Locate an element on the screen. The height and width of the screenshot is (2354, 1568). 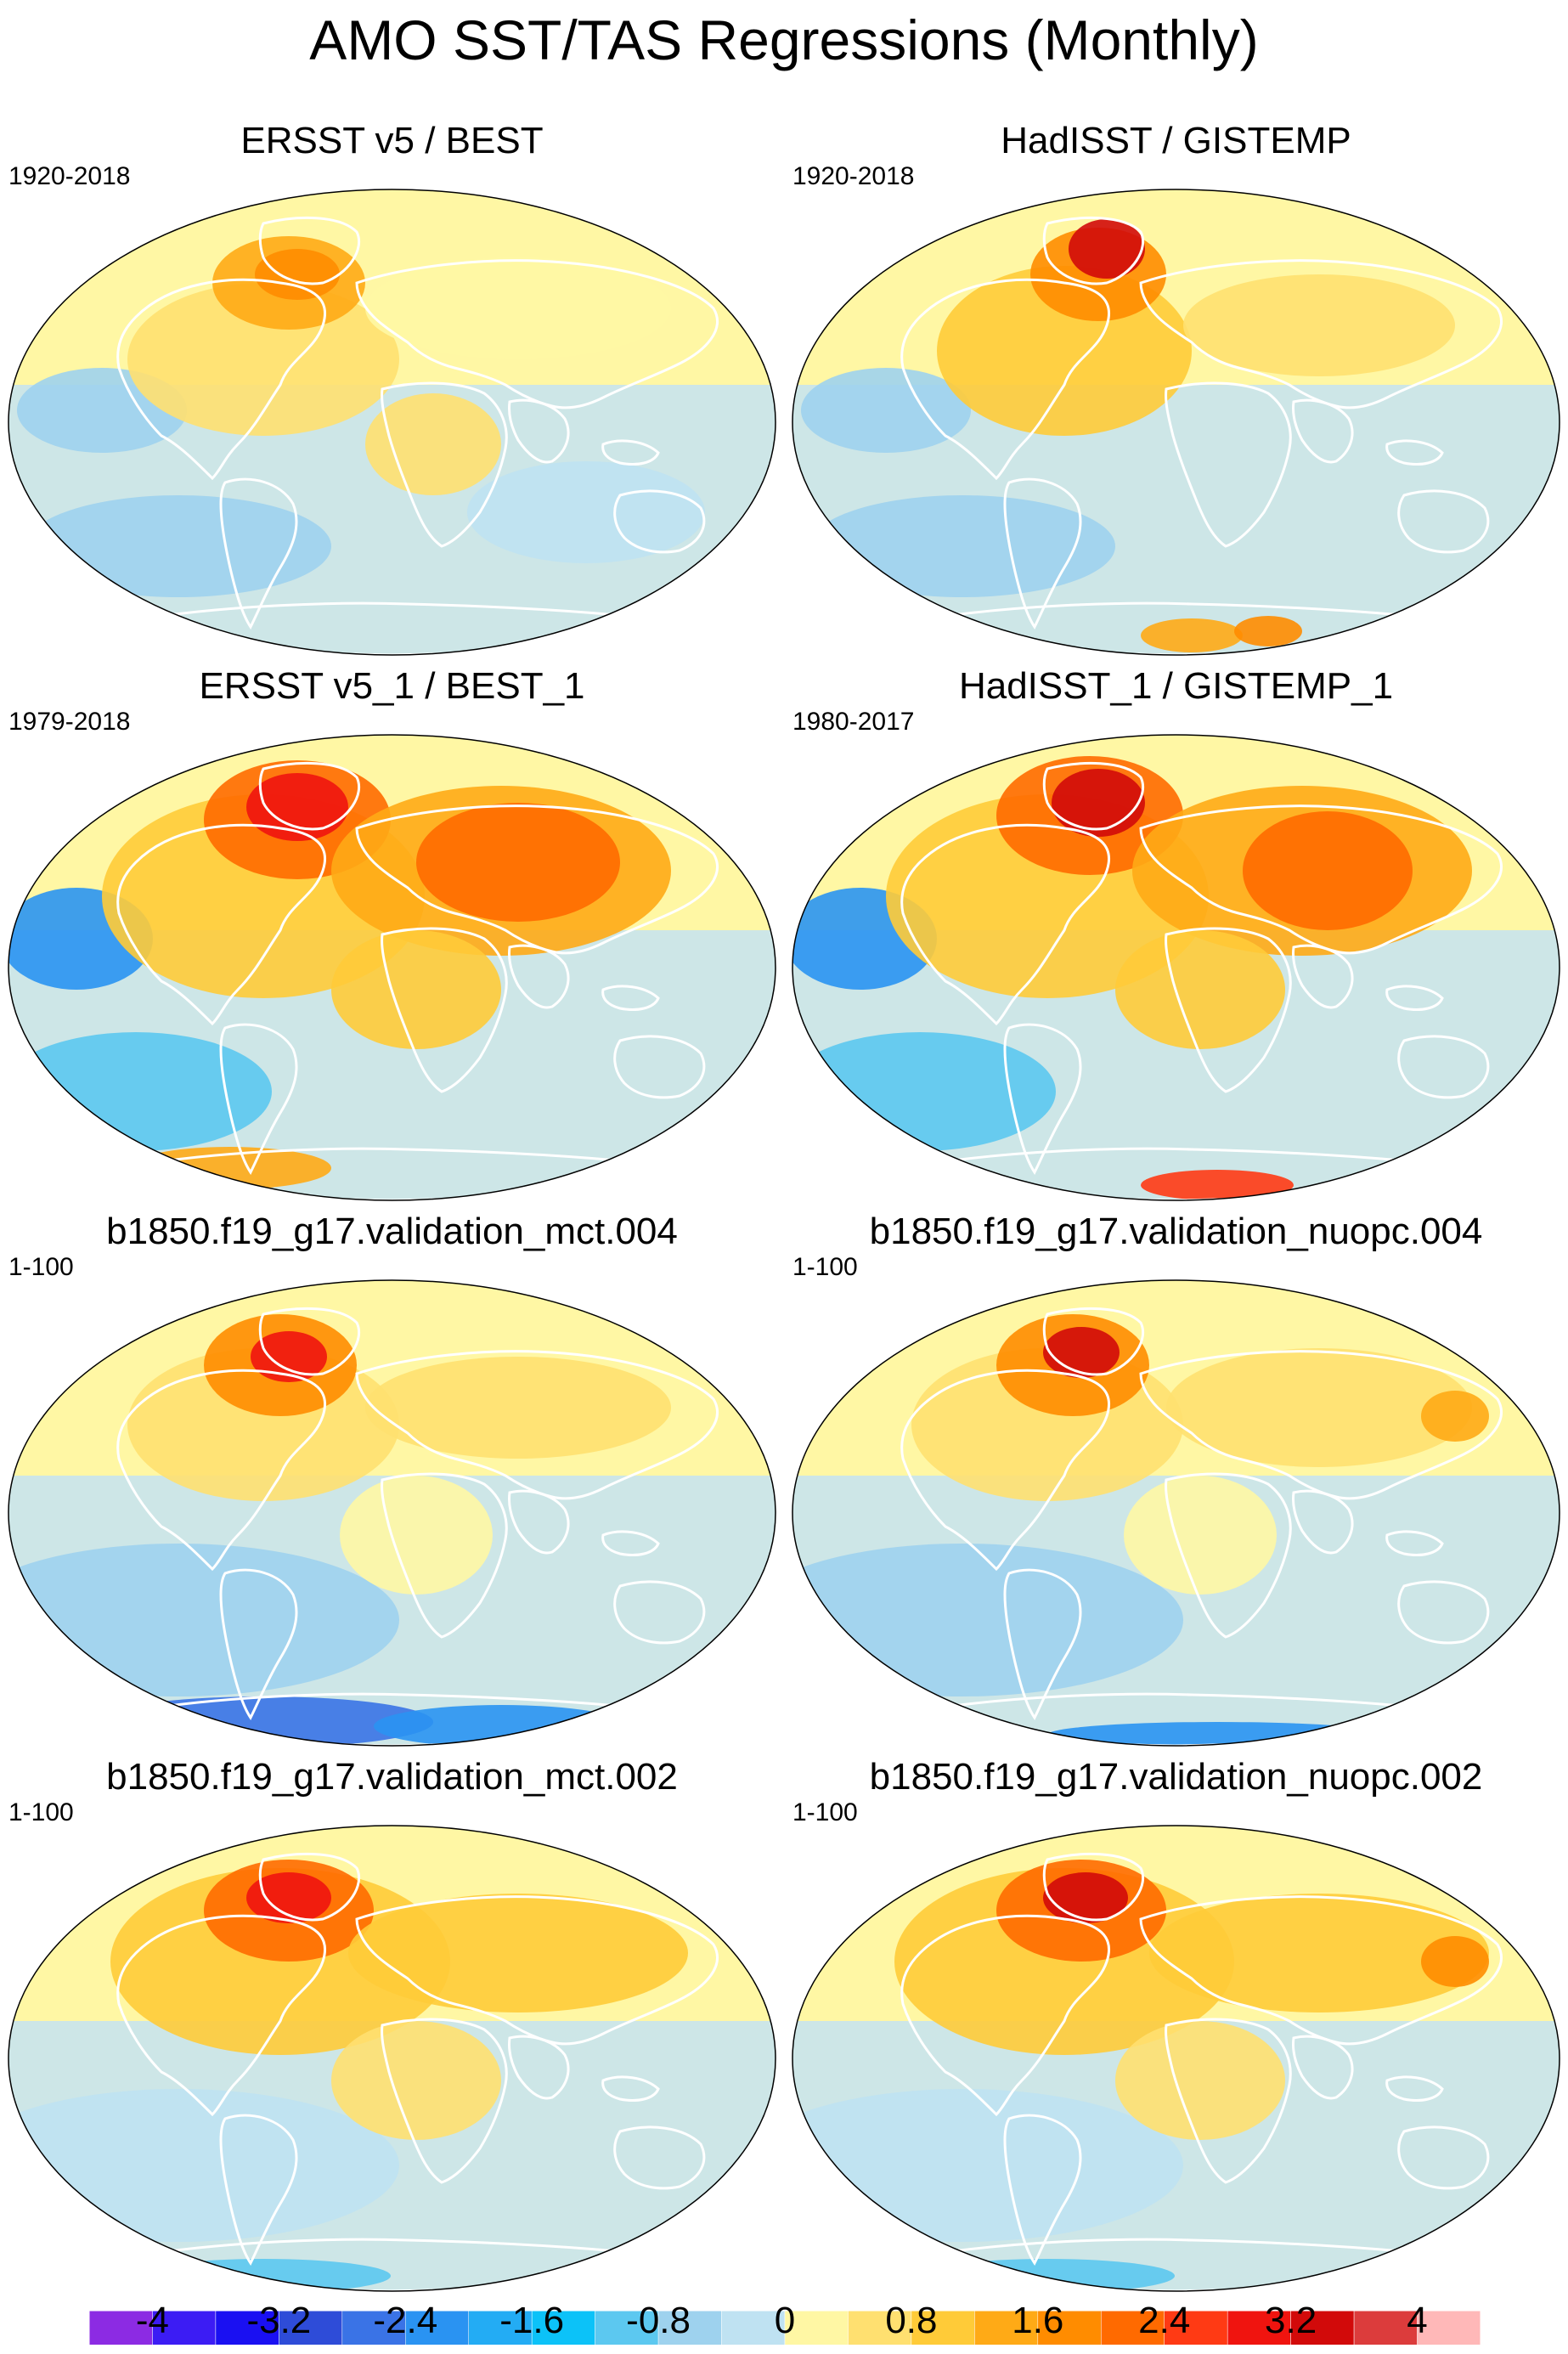
map-panel: b1850.f19_g17.validation_mct.004 1-100 is located at coordinates (392, 1481).